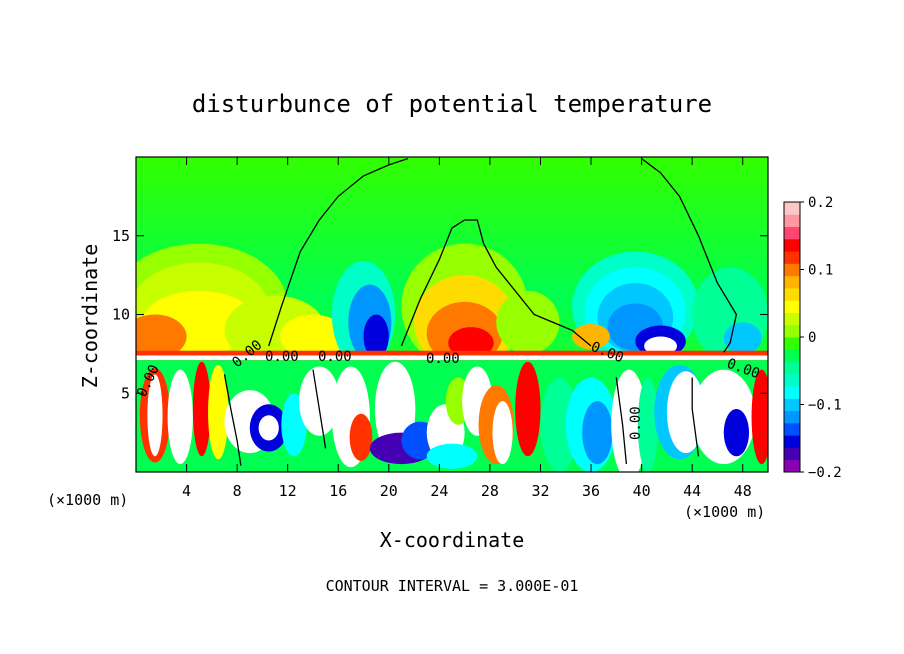 The height and width of the screenshot is (654, 904). I want to click on x-unit-label-right: (×1000 m), so click(724, 512).